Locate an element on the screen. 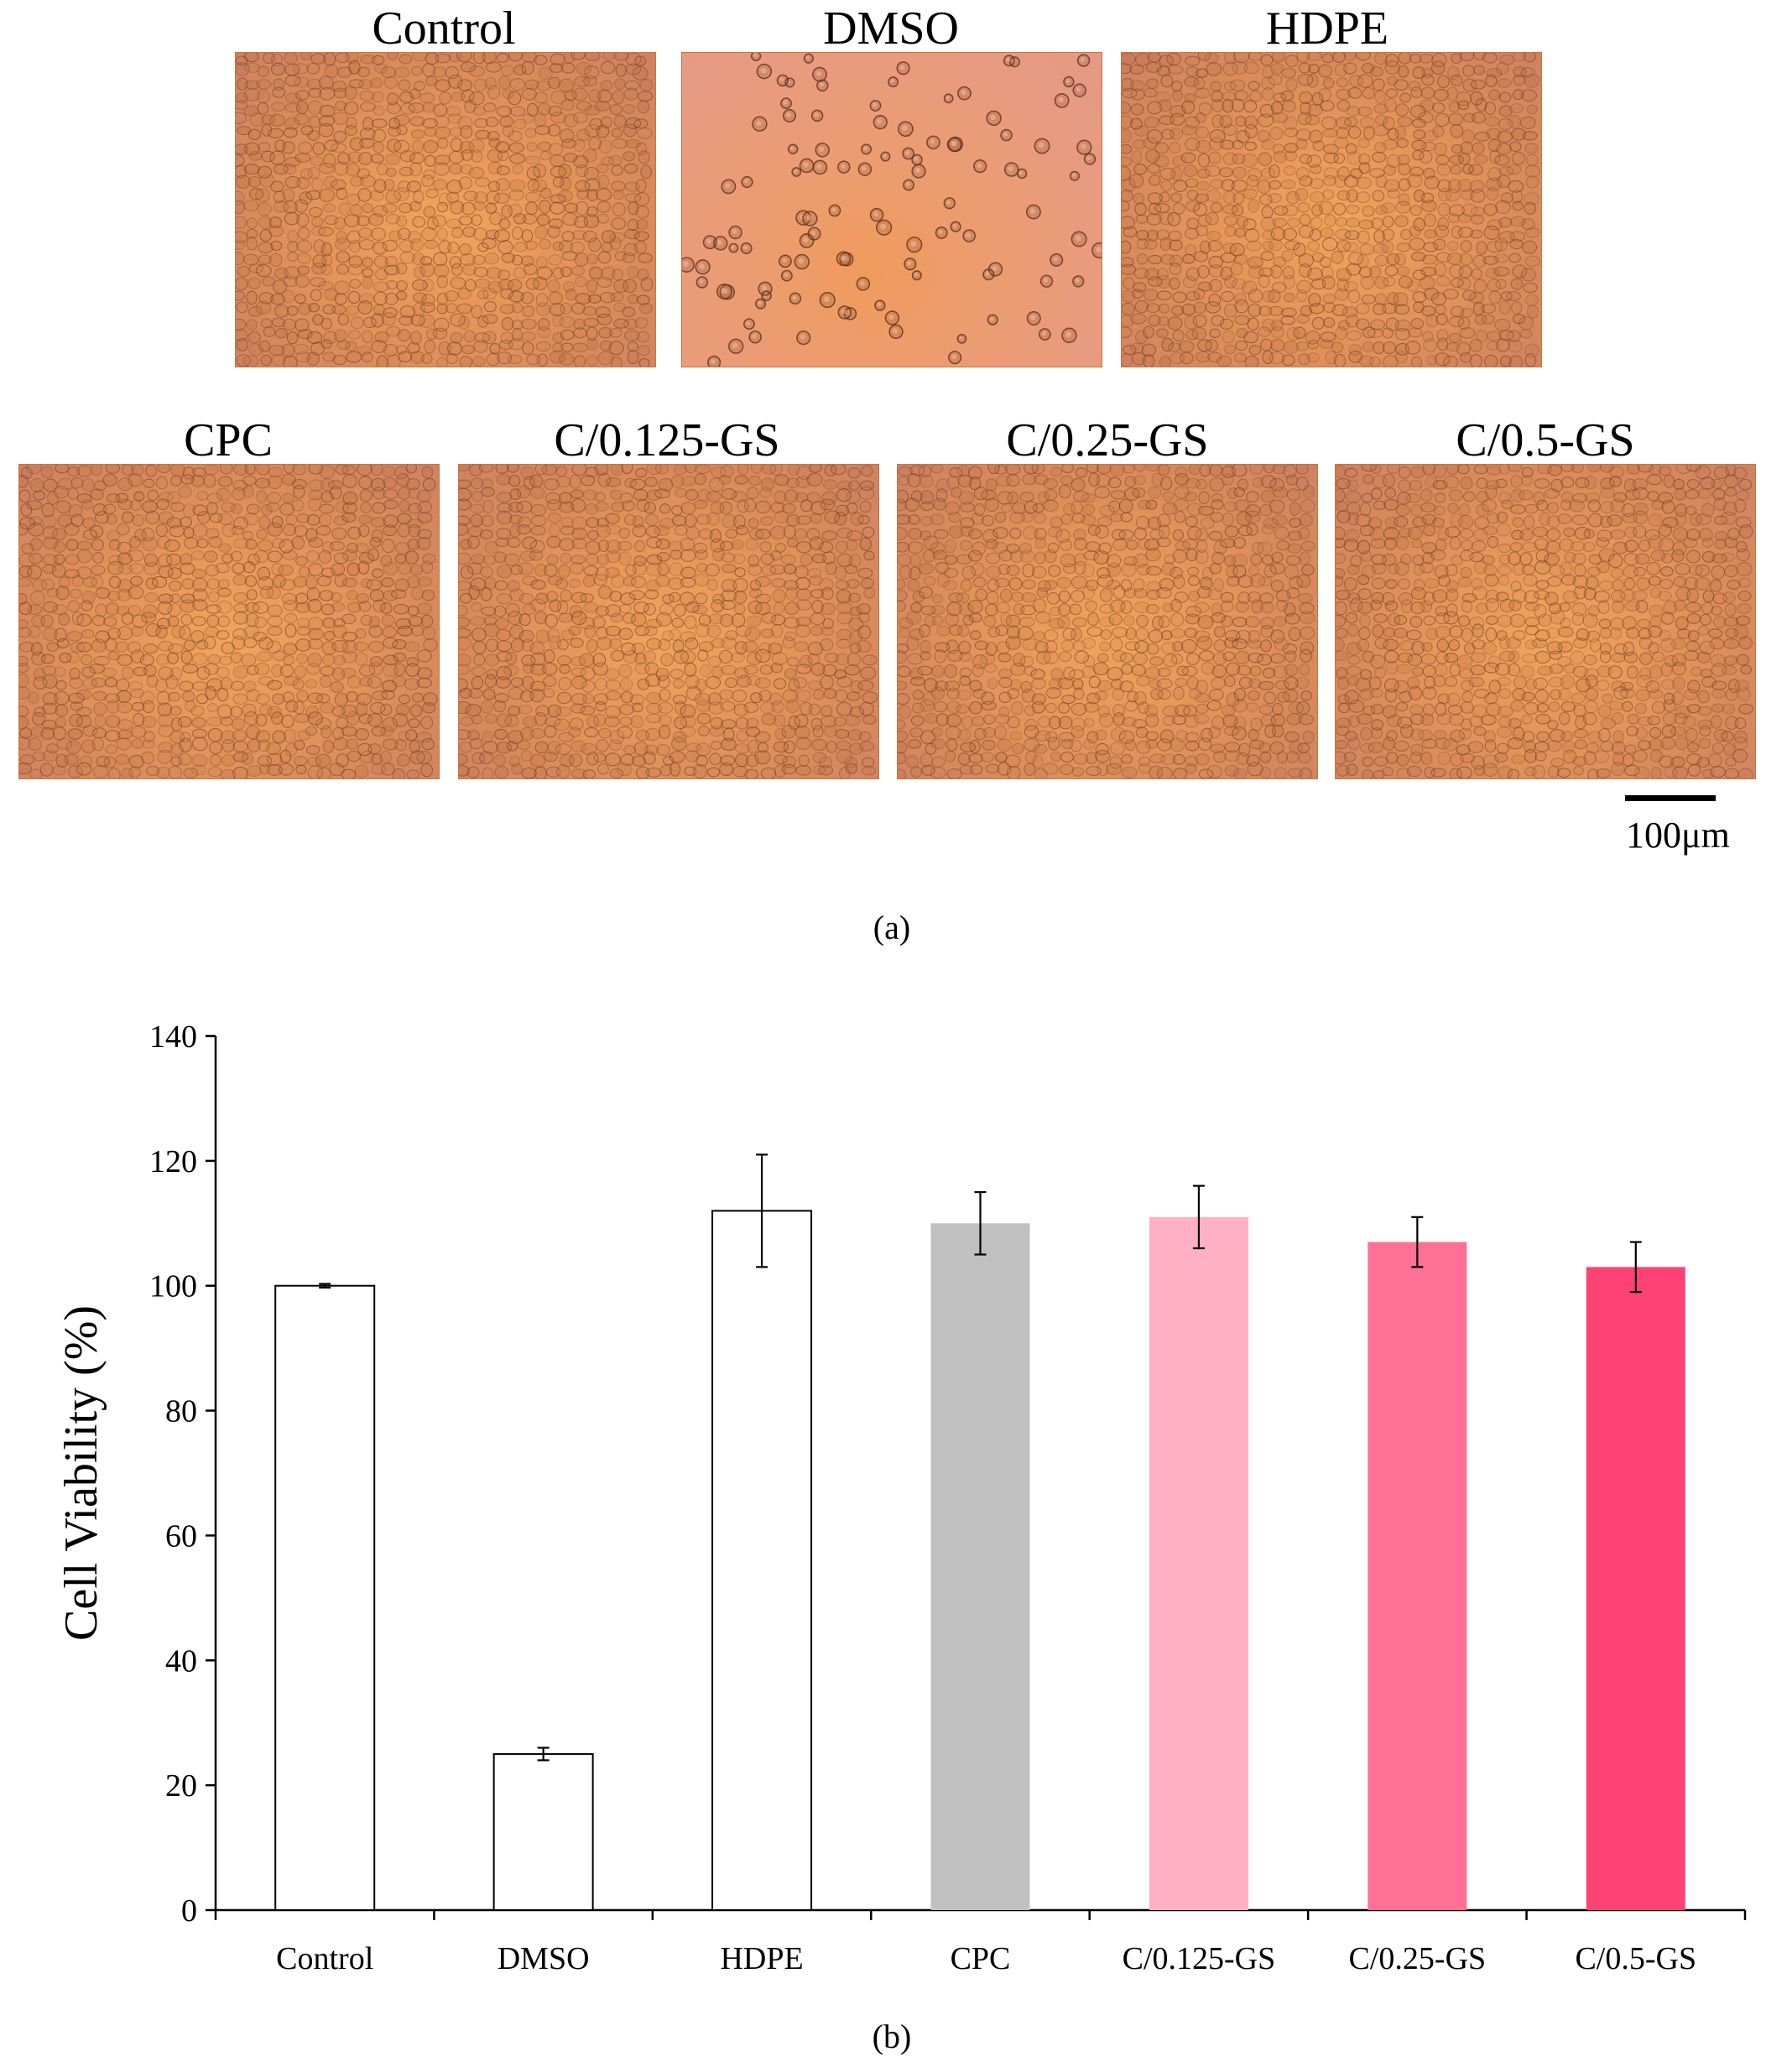  y-axis-title: Cell Viability (%) is located at coordinates (81, 1473).